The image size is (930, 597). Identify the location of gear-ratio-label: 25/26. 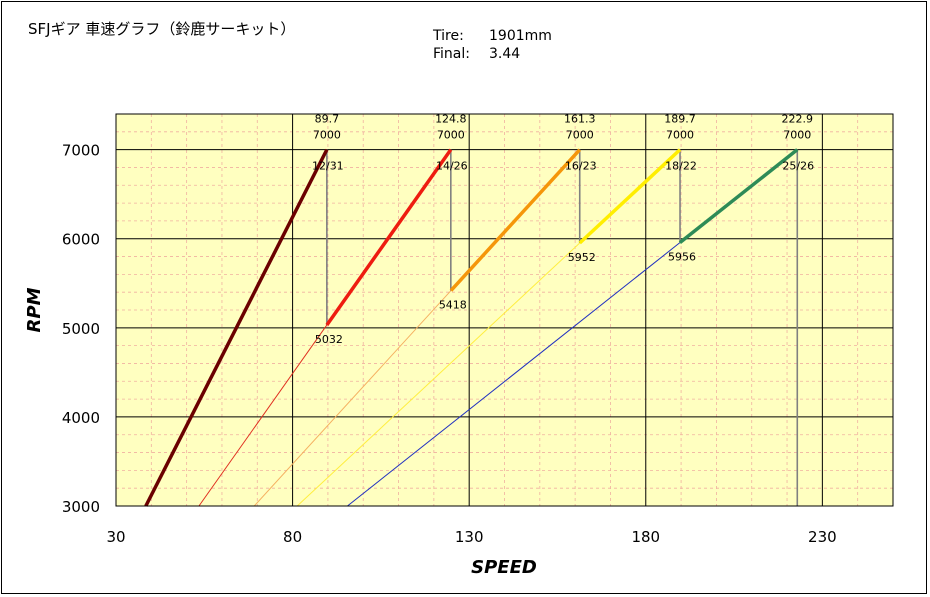
(798, 166).